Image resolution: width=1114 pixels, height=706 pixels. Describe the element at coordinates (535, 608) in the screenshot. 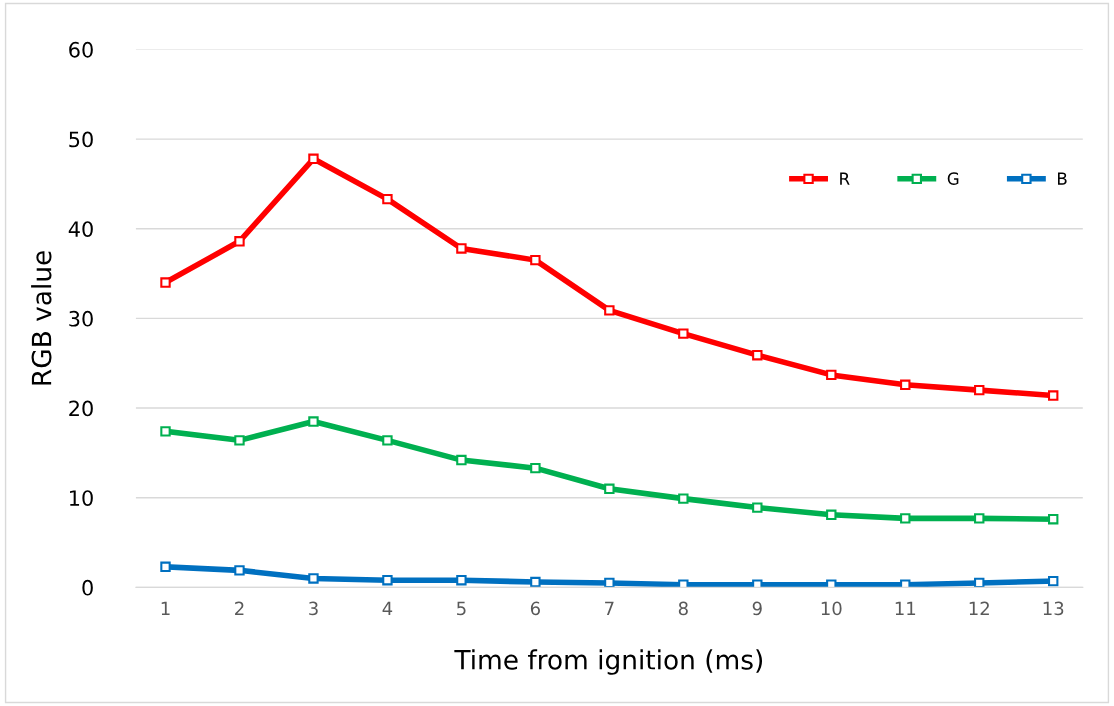

I see `x-tick-label: 6` at that location.